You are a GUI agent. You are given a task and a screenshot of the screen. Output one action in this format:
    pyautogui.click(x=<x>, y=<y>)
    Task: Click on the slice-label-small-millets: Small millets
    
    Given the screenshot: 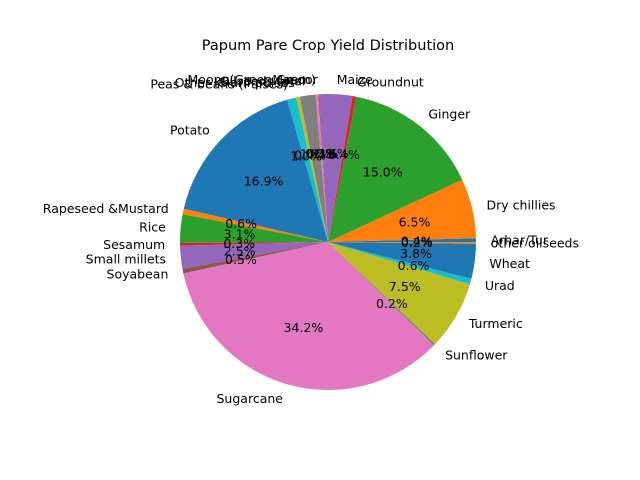 What is the action you would take?
    pyautogui.click(x=126, y=258)
    